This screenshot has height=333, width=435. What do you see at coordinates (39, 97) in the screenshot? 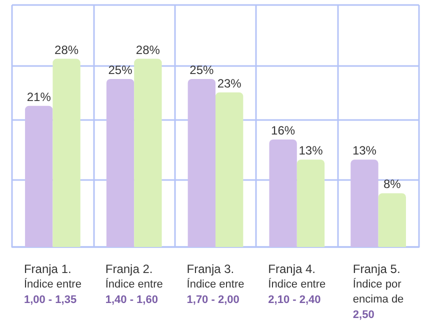
I see `data-label: 21%` at bounding box center [39, 97].